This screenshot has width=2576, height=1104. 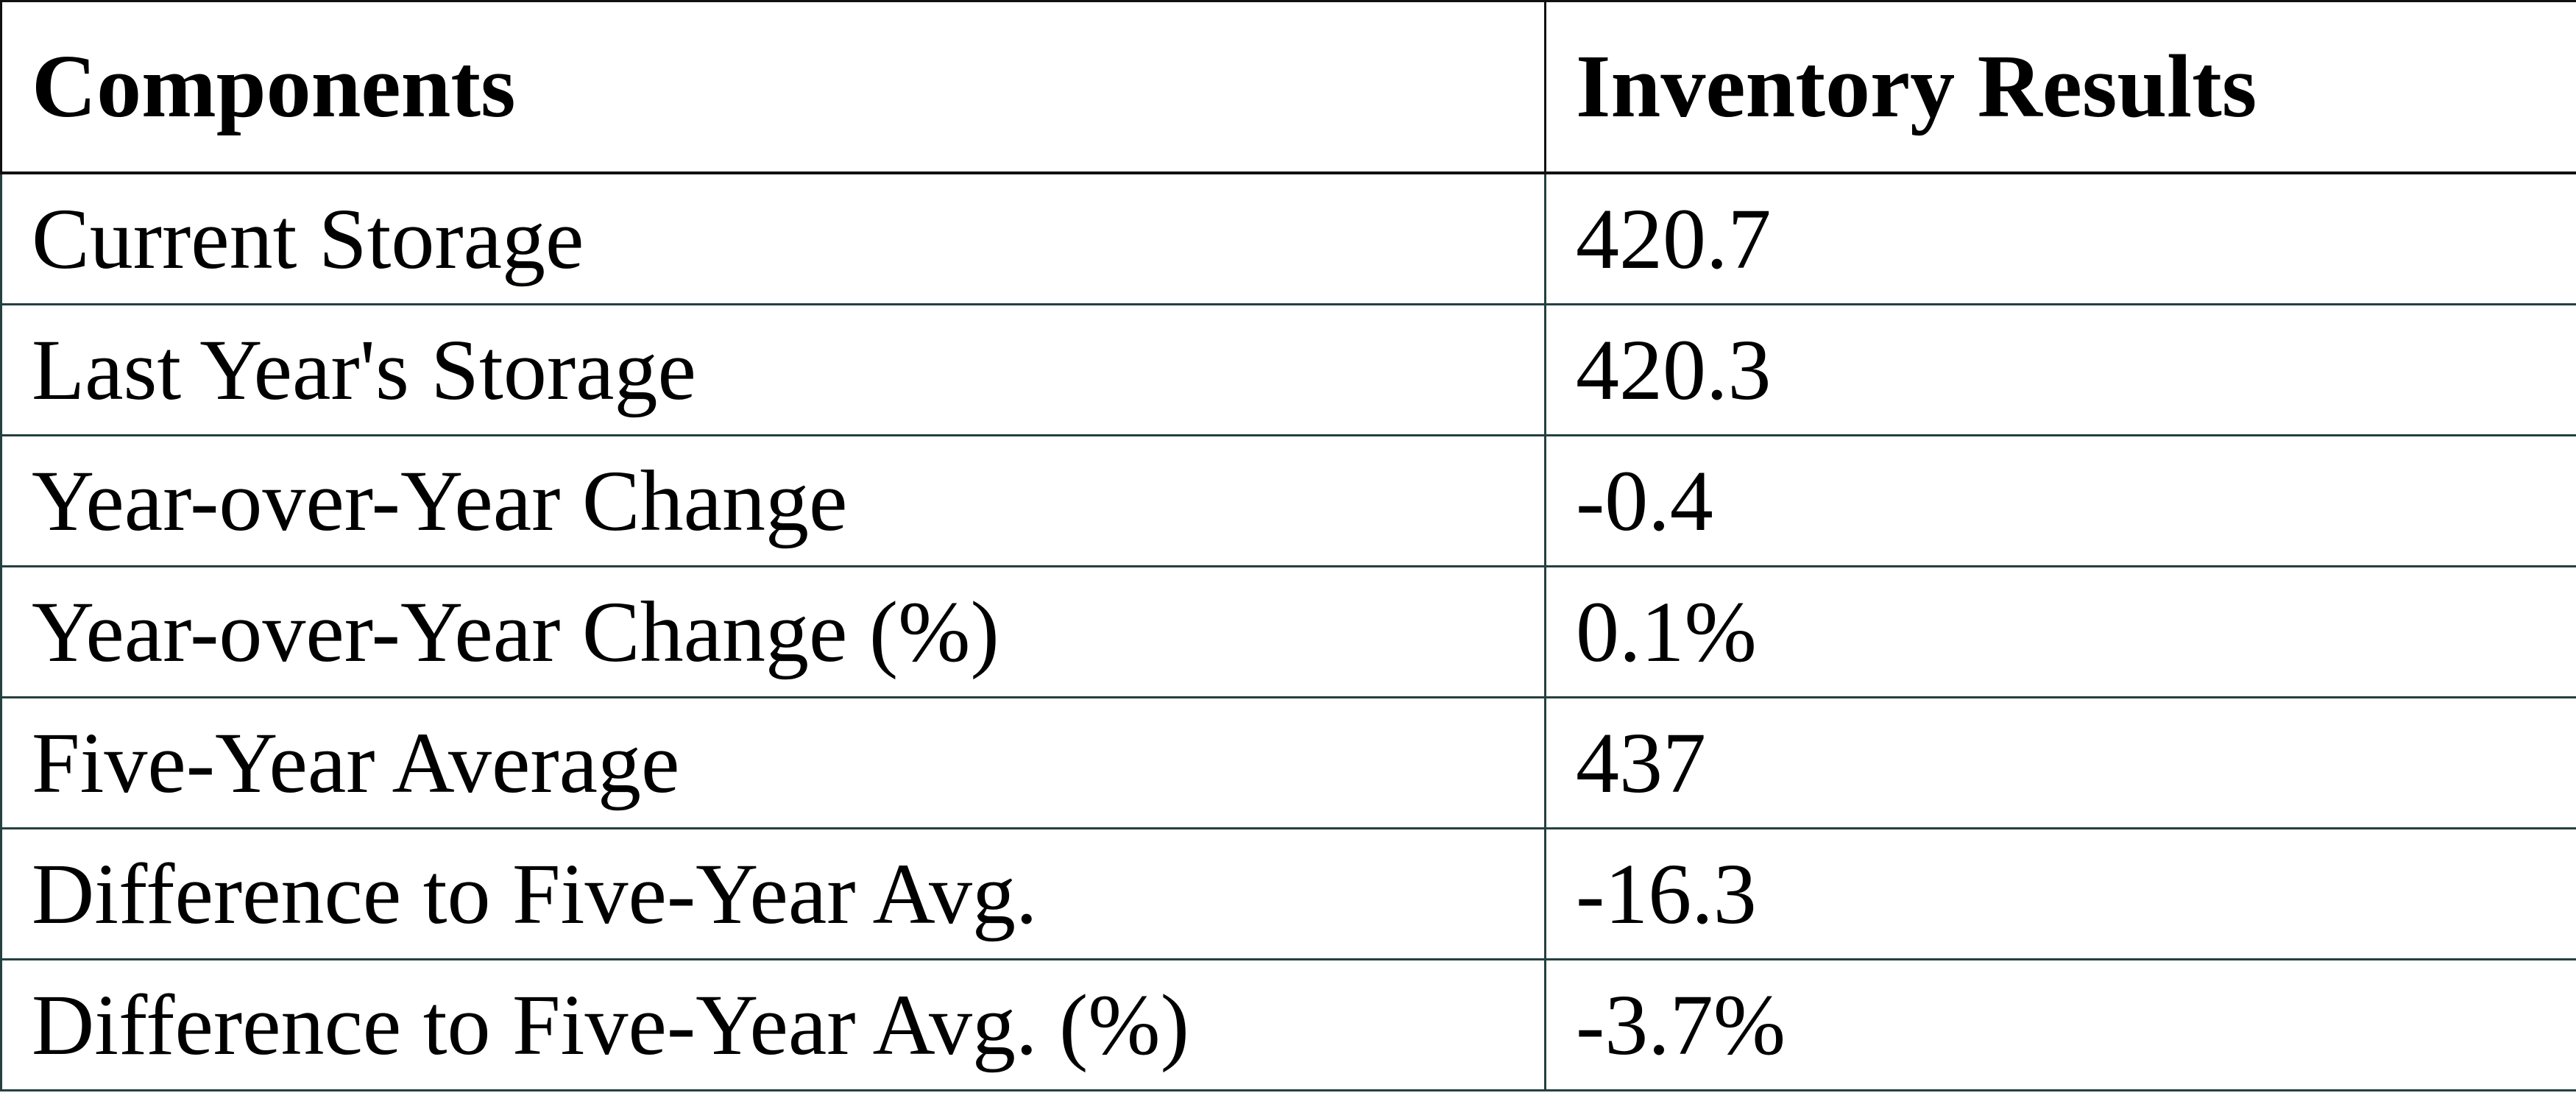 I want to click on table-row: Year-over-Year Change (%) 0.1%, so click(x=1288, y=631).